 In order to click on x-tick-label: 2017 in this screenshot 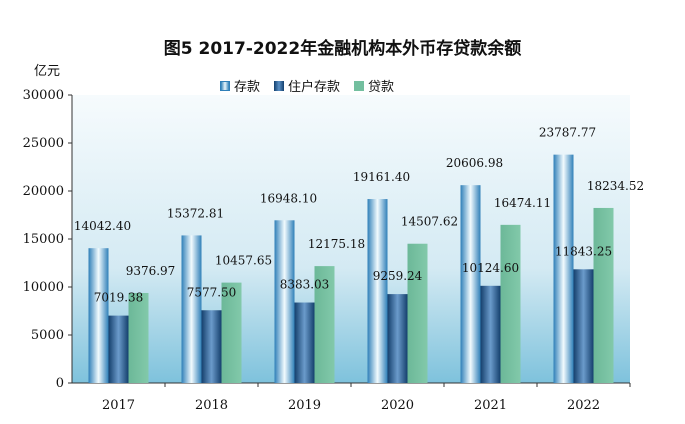, I will do `click(118, 405)`.